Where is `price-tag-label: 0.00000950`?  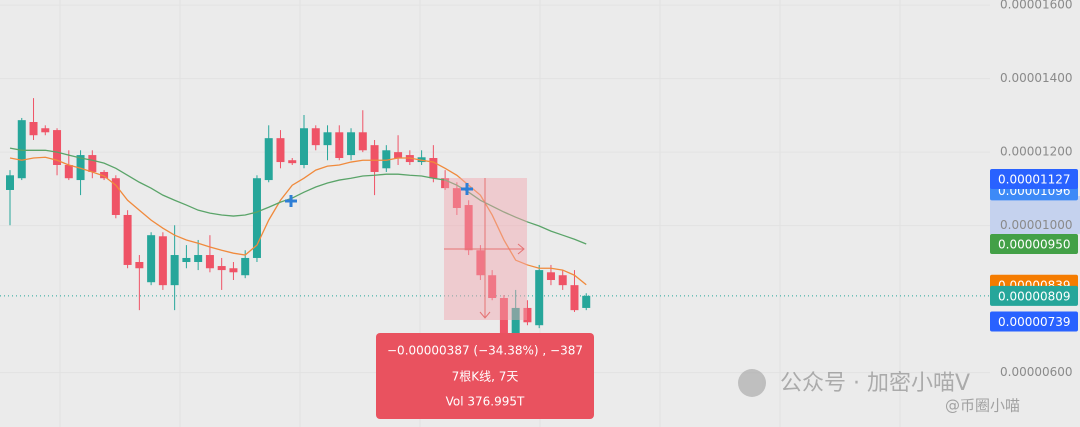
price-tag-label: 0.00000950 is located at coordinates (1034, 245).